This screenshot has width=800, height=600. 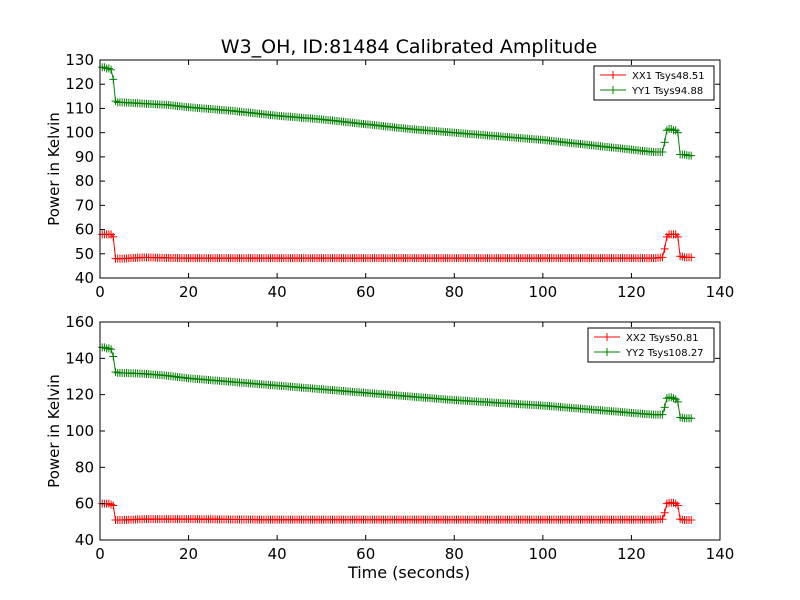 I want to click on y-axis-label-2: Power in Kelvin, so click(x=54, y=431).